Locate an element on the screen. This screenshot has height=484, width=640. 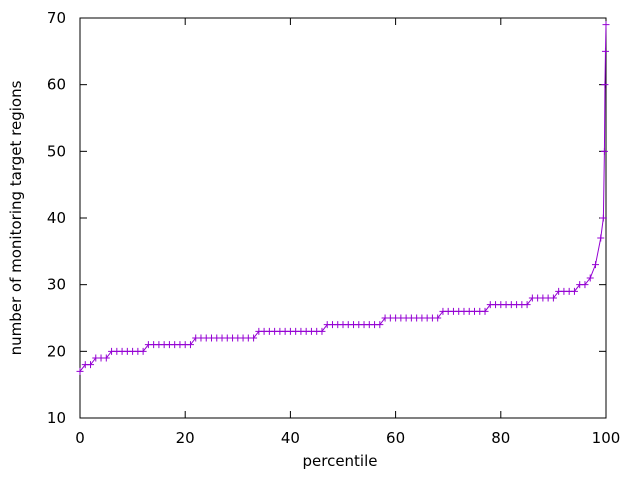
x-tick-label: 40 is located at coordinates (290, 438).